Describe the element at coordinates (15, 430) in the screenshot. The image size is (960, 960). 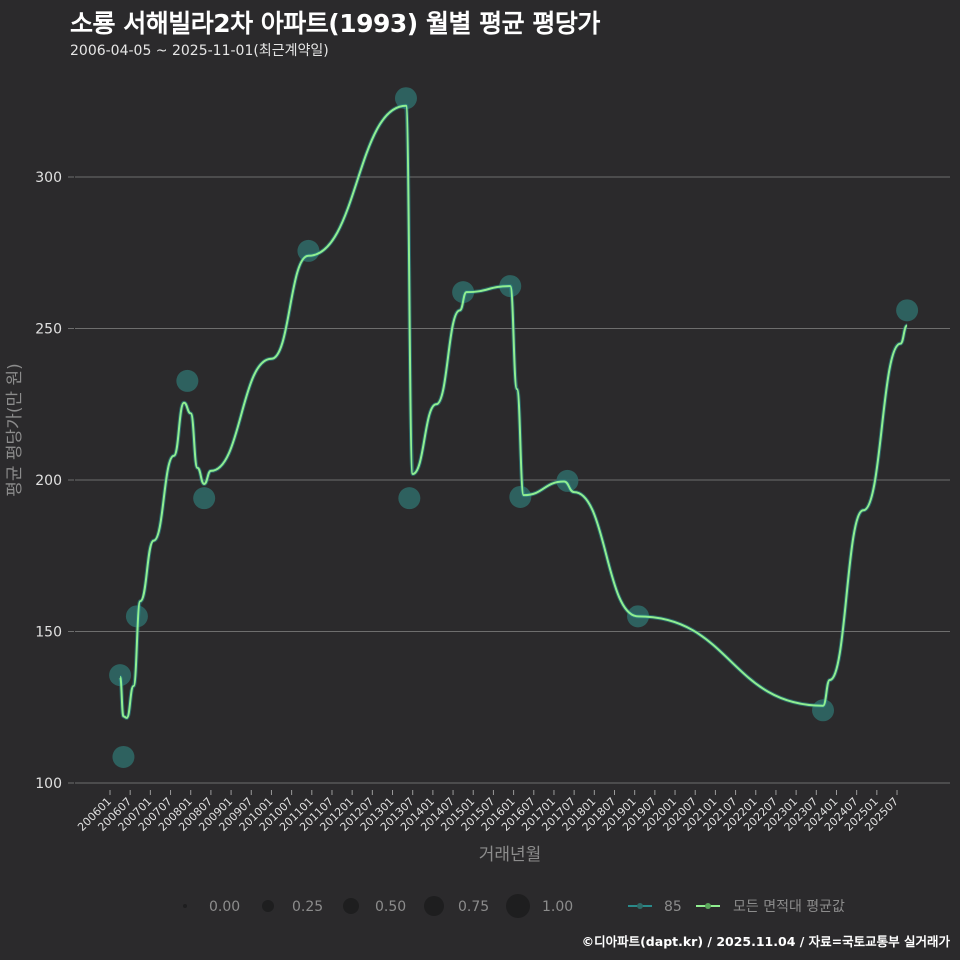
I see `y-axis-title: 평균 평당가(만 원)` at that location.